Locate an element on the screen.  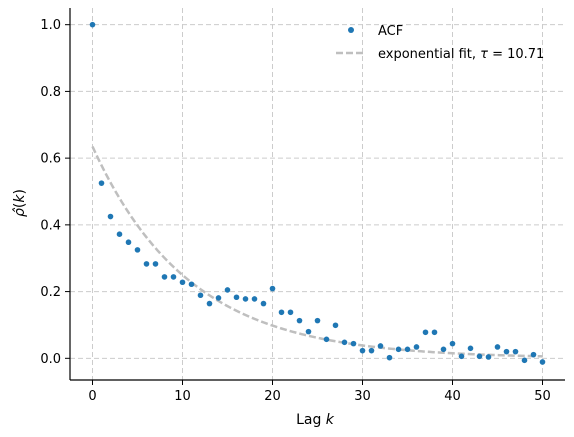
y-axis-label: ρ̂(k) is located at coordinates (20, 203).